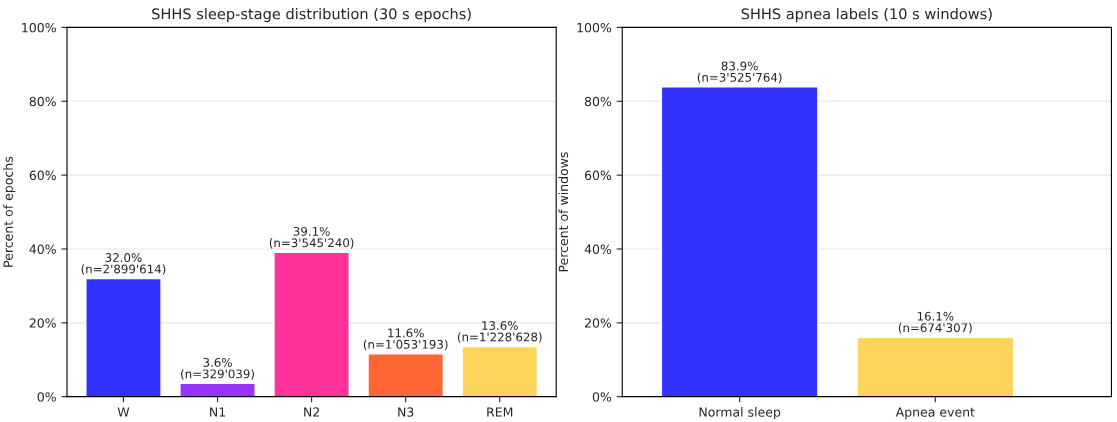  I want to click on data-label: 39.1% (n=3'545'240), so click(311, 237).